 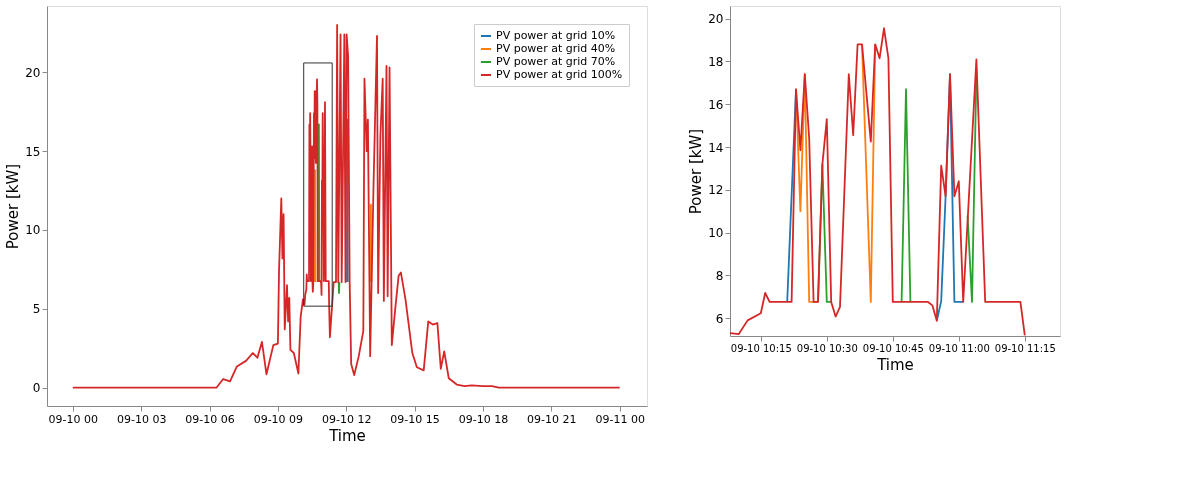 I want to click on y-tick-label: 14, so click(x=716, y=147).